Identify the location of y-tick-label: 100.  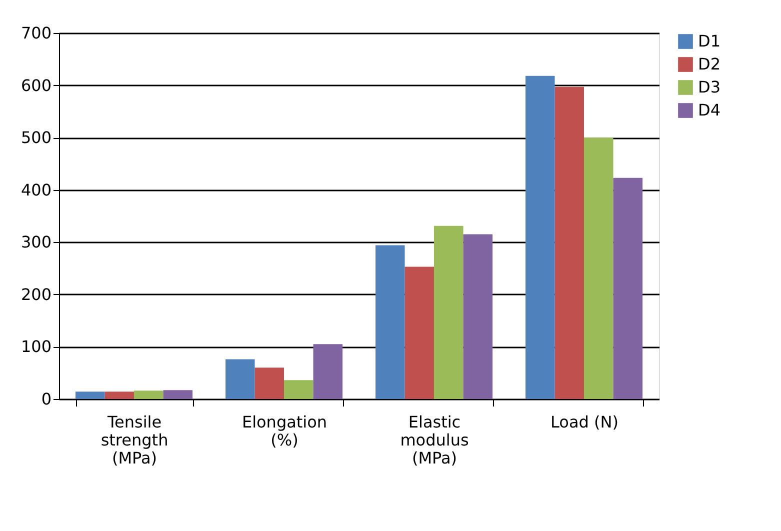
(36, 346).